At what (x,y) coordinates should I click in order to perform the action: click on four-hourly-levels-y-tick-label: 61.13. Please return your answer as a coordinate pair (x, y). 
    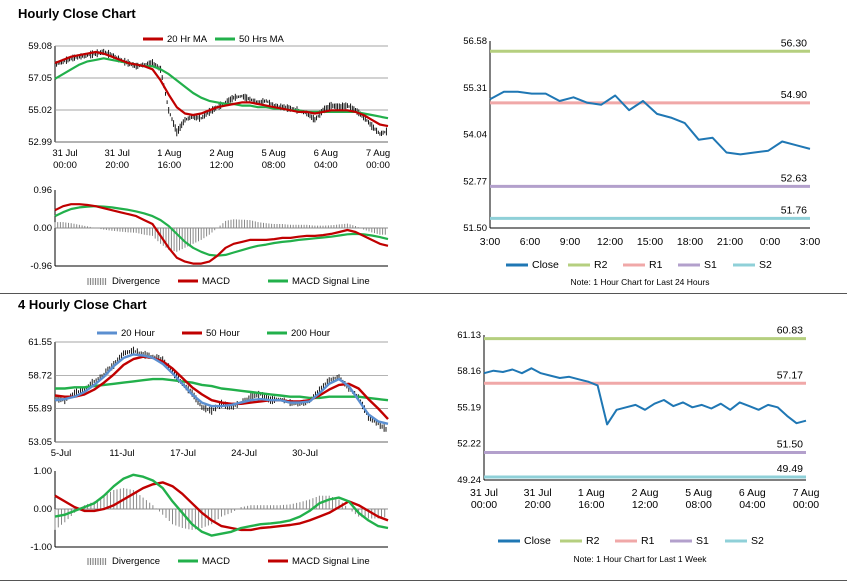
    Looking at the image, I should click on (469, 335).